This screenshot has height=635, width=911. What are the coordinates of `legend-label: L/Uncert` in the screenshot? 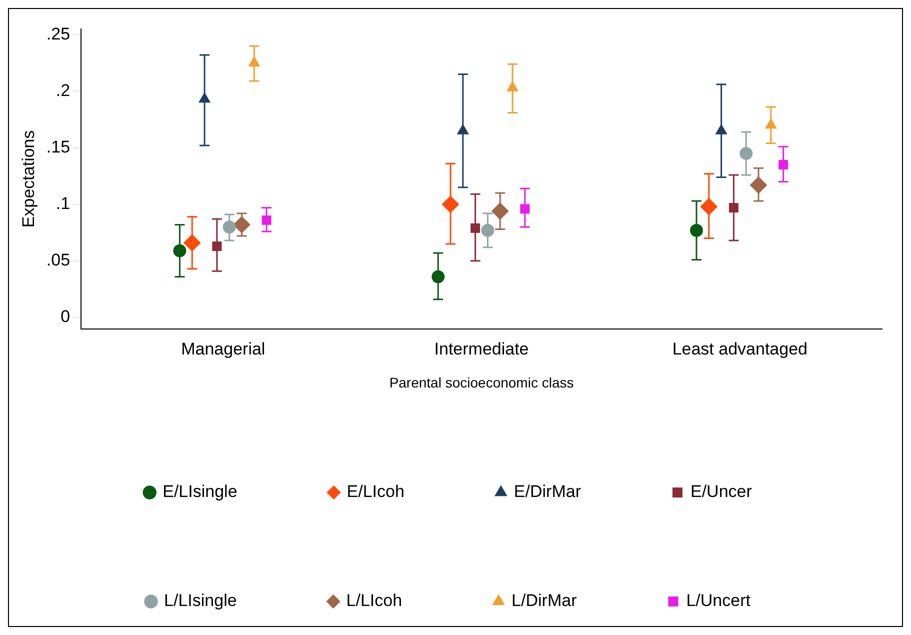 It's located at (718, 600).